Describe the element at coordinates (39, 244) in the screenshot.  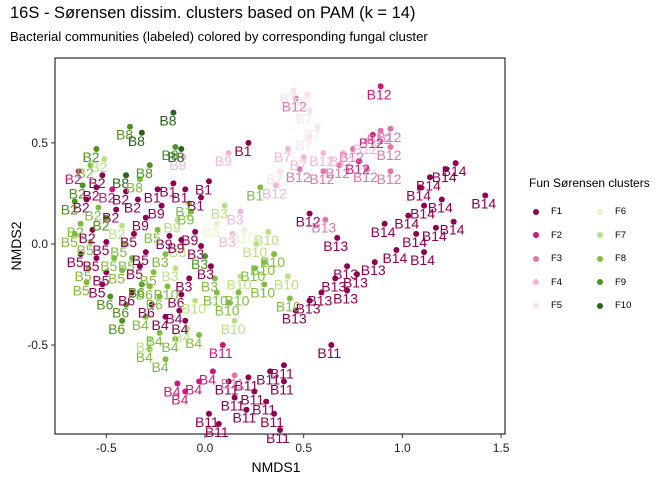
I see `y-tick-label: 0.0` at that location.